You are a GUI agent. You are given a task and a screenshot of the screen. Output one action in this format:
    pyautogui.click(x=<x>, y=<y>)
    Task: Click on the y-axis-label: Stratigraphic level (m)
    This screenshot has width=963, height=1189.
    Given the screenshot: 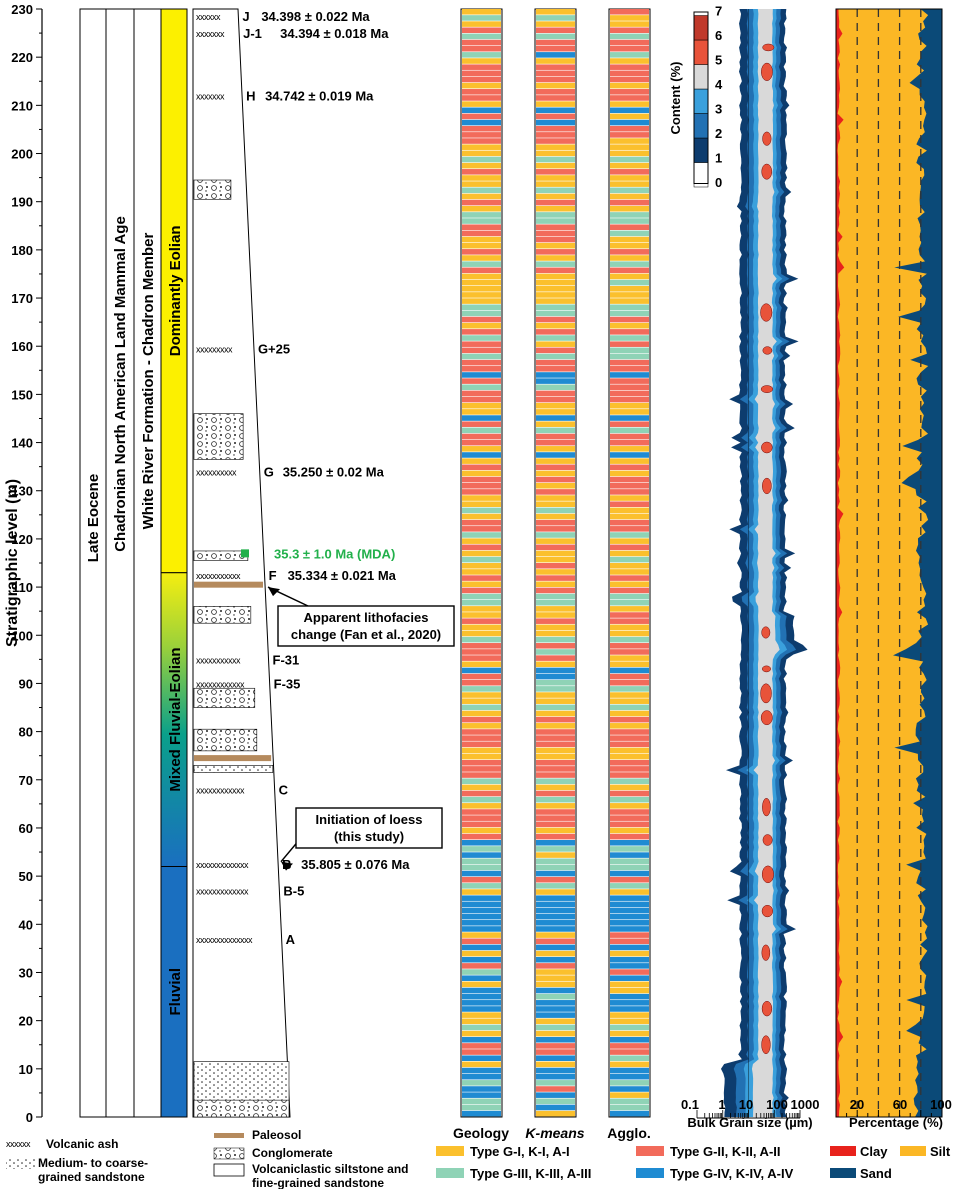 What is the action you would take?
    pyautogui.click(x=12, y=563)
    